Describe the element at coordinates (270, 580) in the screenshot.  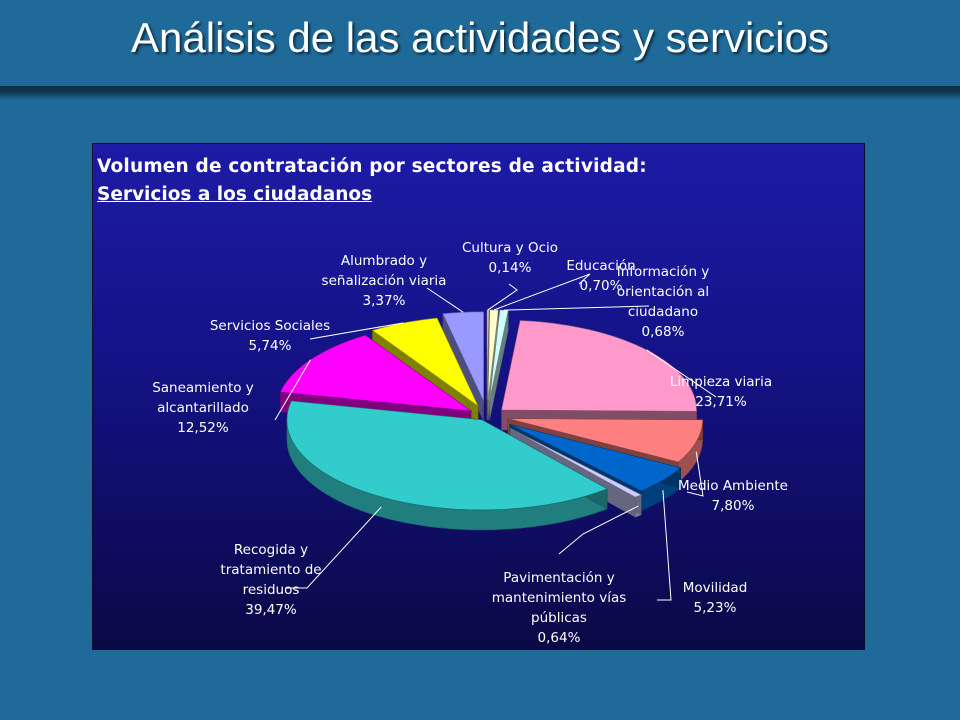
I see `slice-label: Recogida y tratamiento de residuos 39,47%` at that location.